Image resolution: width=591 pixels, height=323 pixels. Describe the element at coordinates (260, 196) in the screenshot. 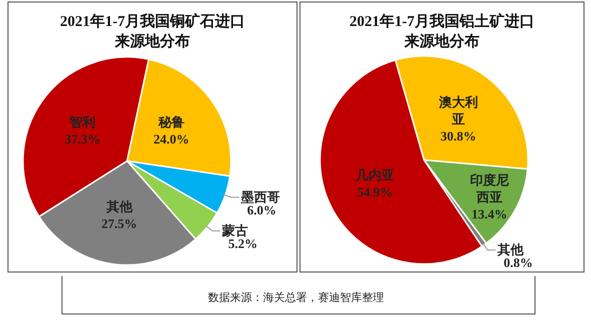

I see `slice-label: 墨西哥` at that location.